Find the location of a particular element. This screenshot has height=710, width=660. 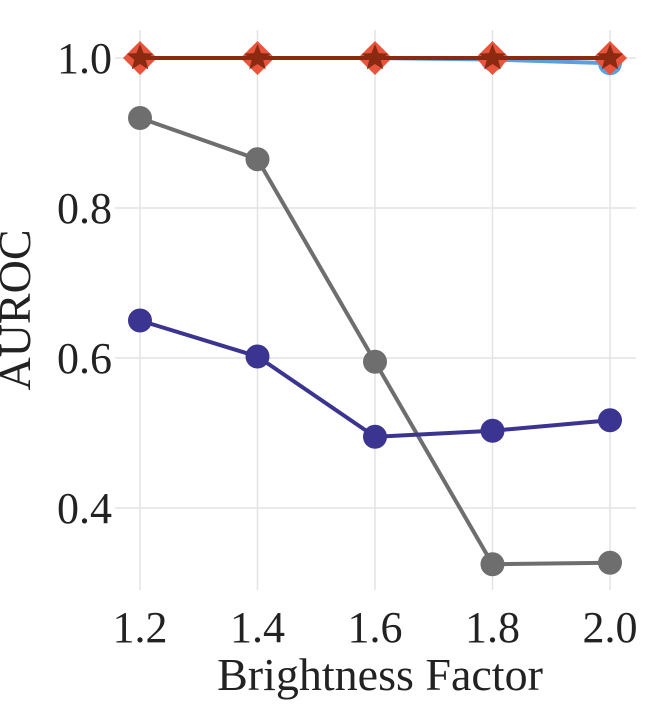

x-axis-title: Brightness Factor is located at coordinates (380, 674).